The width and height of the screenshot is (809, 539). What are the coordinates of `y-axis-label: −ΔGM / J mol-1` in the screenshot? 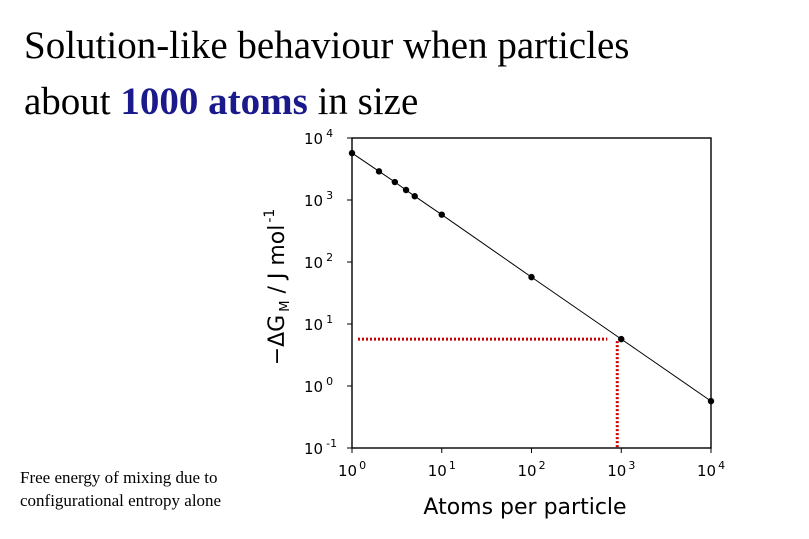 It's located at (277, 287).